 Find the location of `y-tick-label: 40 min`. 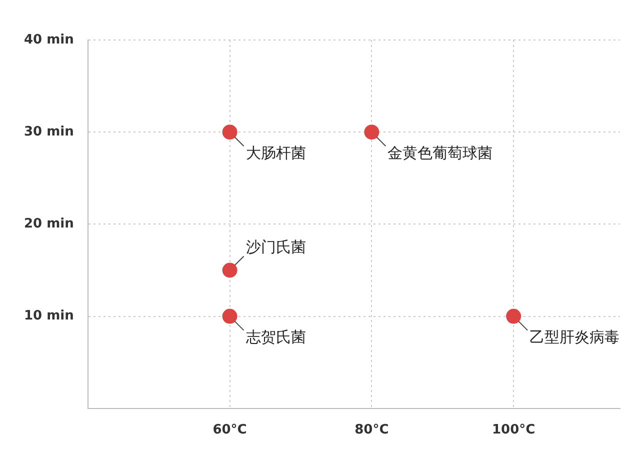

y-tick-label: 40 min is located at coordinates (49, 40).